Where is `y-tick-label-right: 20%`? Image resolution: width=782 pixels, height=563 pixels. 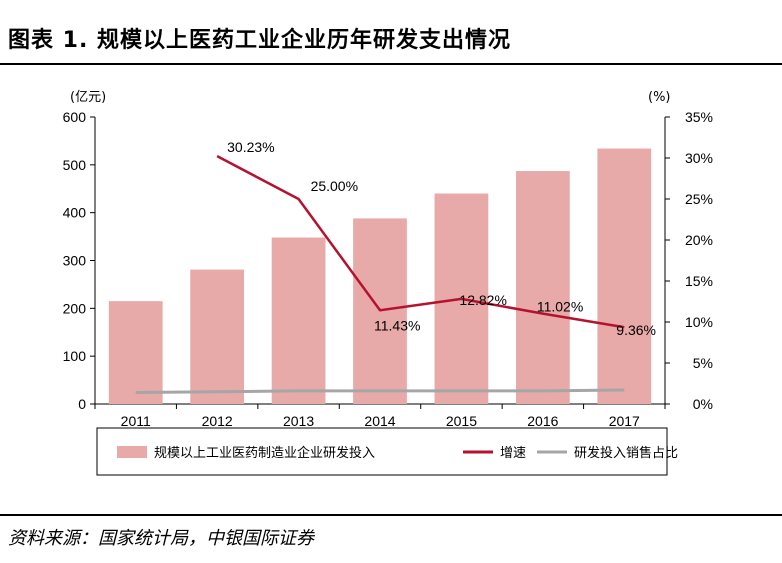
y-tick-label-right: 20% is located at coordinates (699, 240).